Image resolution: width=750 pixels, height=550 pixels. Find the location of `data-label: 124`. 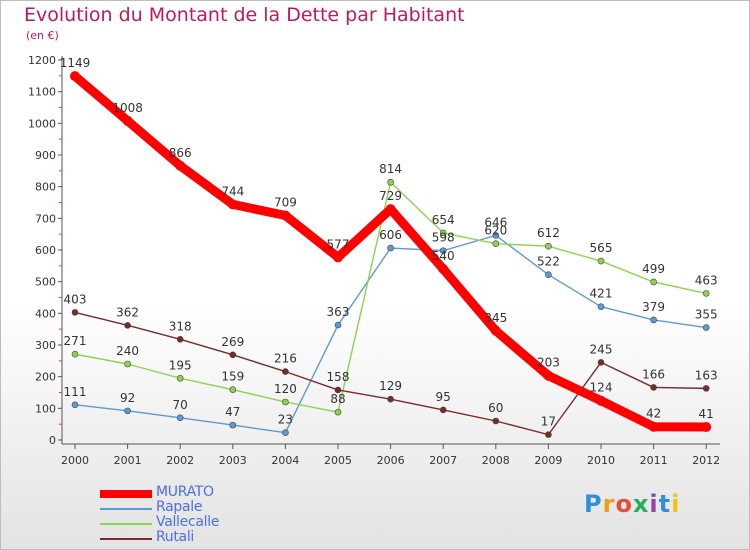

data-label: 124 is located at coordinates (601, 388).